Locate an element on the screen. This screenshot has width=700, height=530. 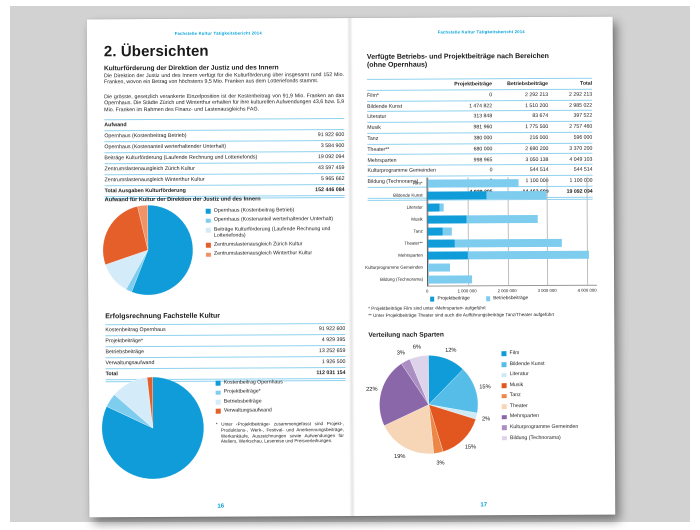
legend-label: Theater is located at coordinates (518, 405).